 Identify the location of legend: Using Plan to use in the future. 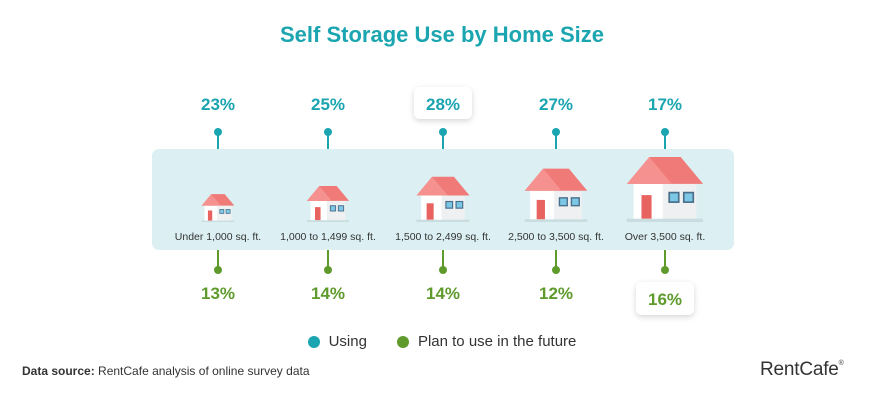
(442, 341).